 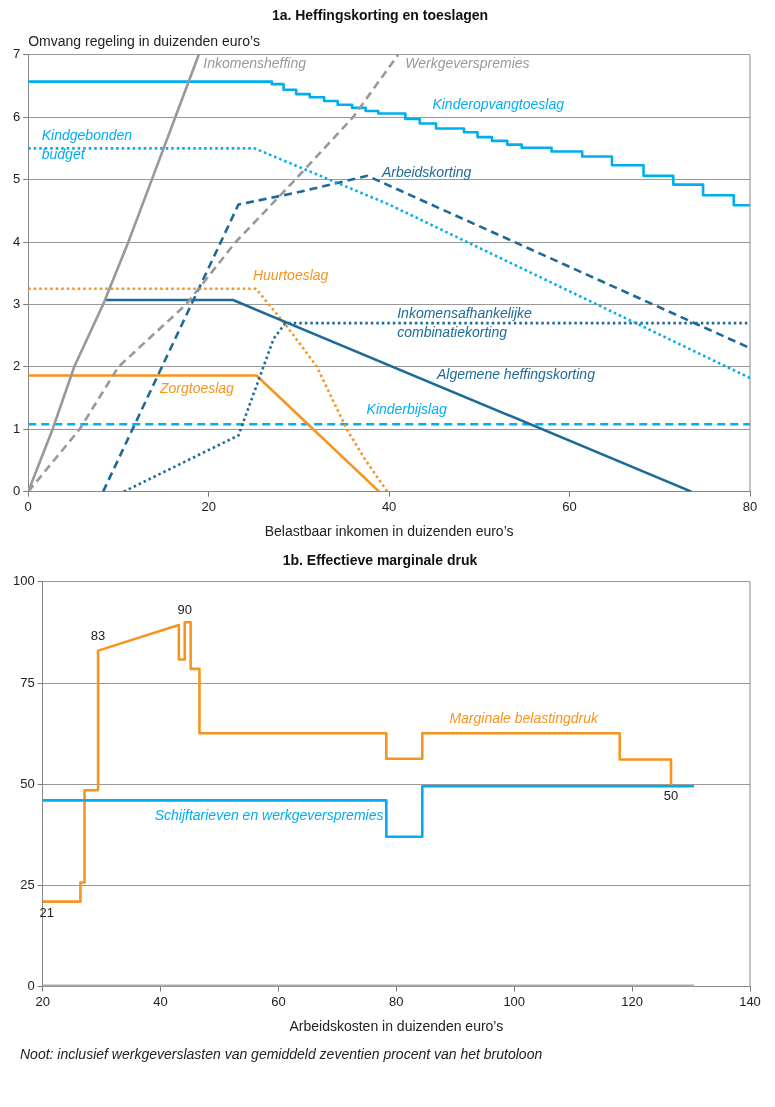 What do you see at coordinates (17, 241) in the screenshot?
I see `y-tick-label: 4` at bounding box center [17, 241].